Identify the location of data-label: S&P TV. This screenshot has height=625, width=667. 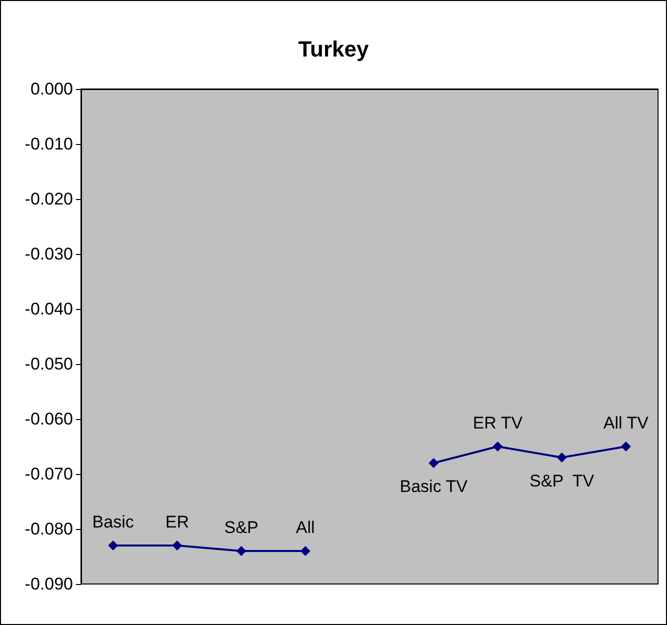
(562, 481).